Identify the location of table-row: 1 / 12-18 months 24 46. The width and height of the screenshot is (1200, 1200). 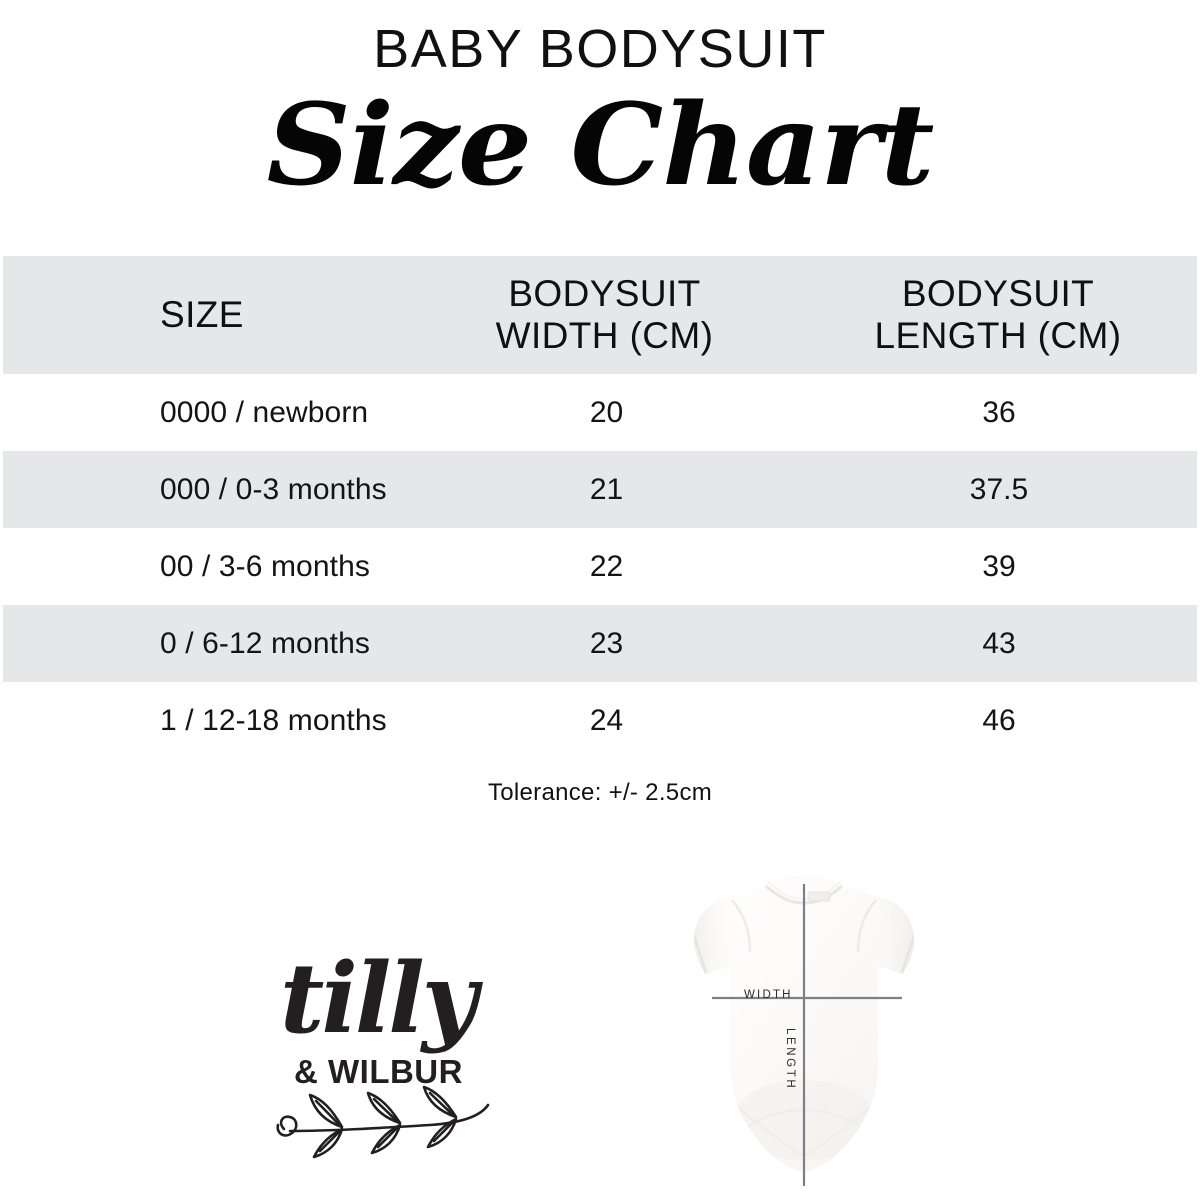
(600, 720).